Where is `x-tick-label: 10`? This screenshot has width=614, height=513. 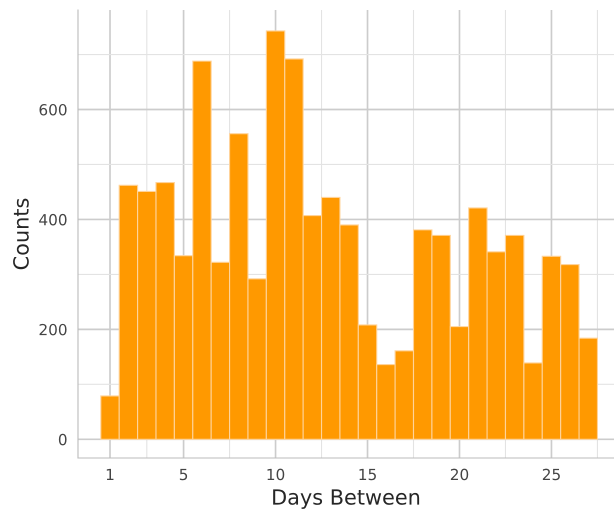
x-tick-label: 10 is located at coordinates (276, 474).